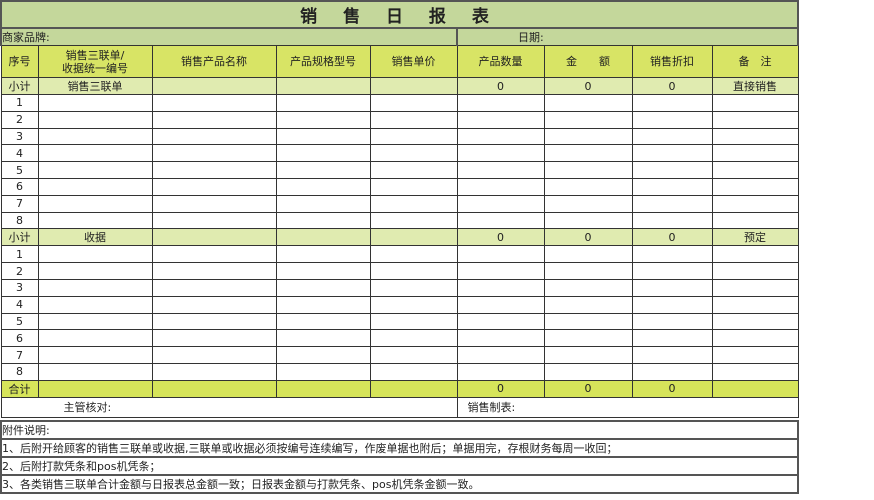 This screenshot has width=874, height=500. What do you see at coordinates (627, 407) in the screenshot?
I see `sales-maker-label: 销售制表:` at bounding box center [627, 407].